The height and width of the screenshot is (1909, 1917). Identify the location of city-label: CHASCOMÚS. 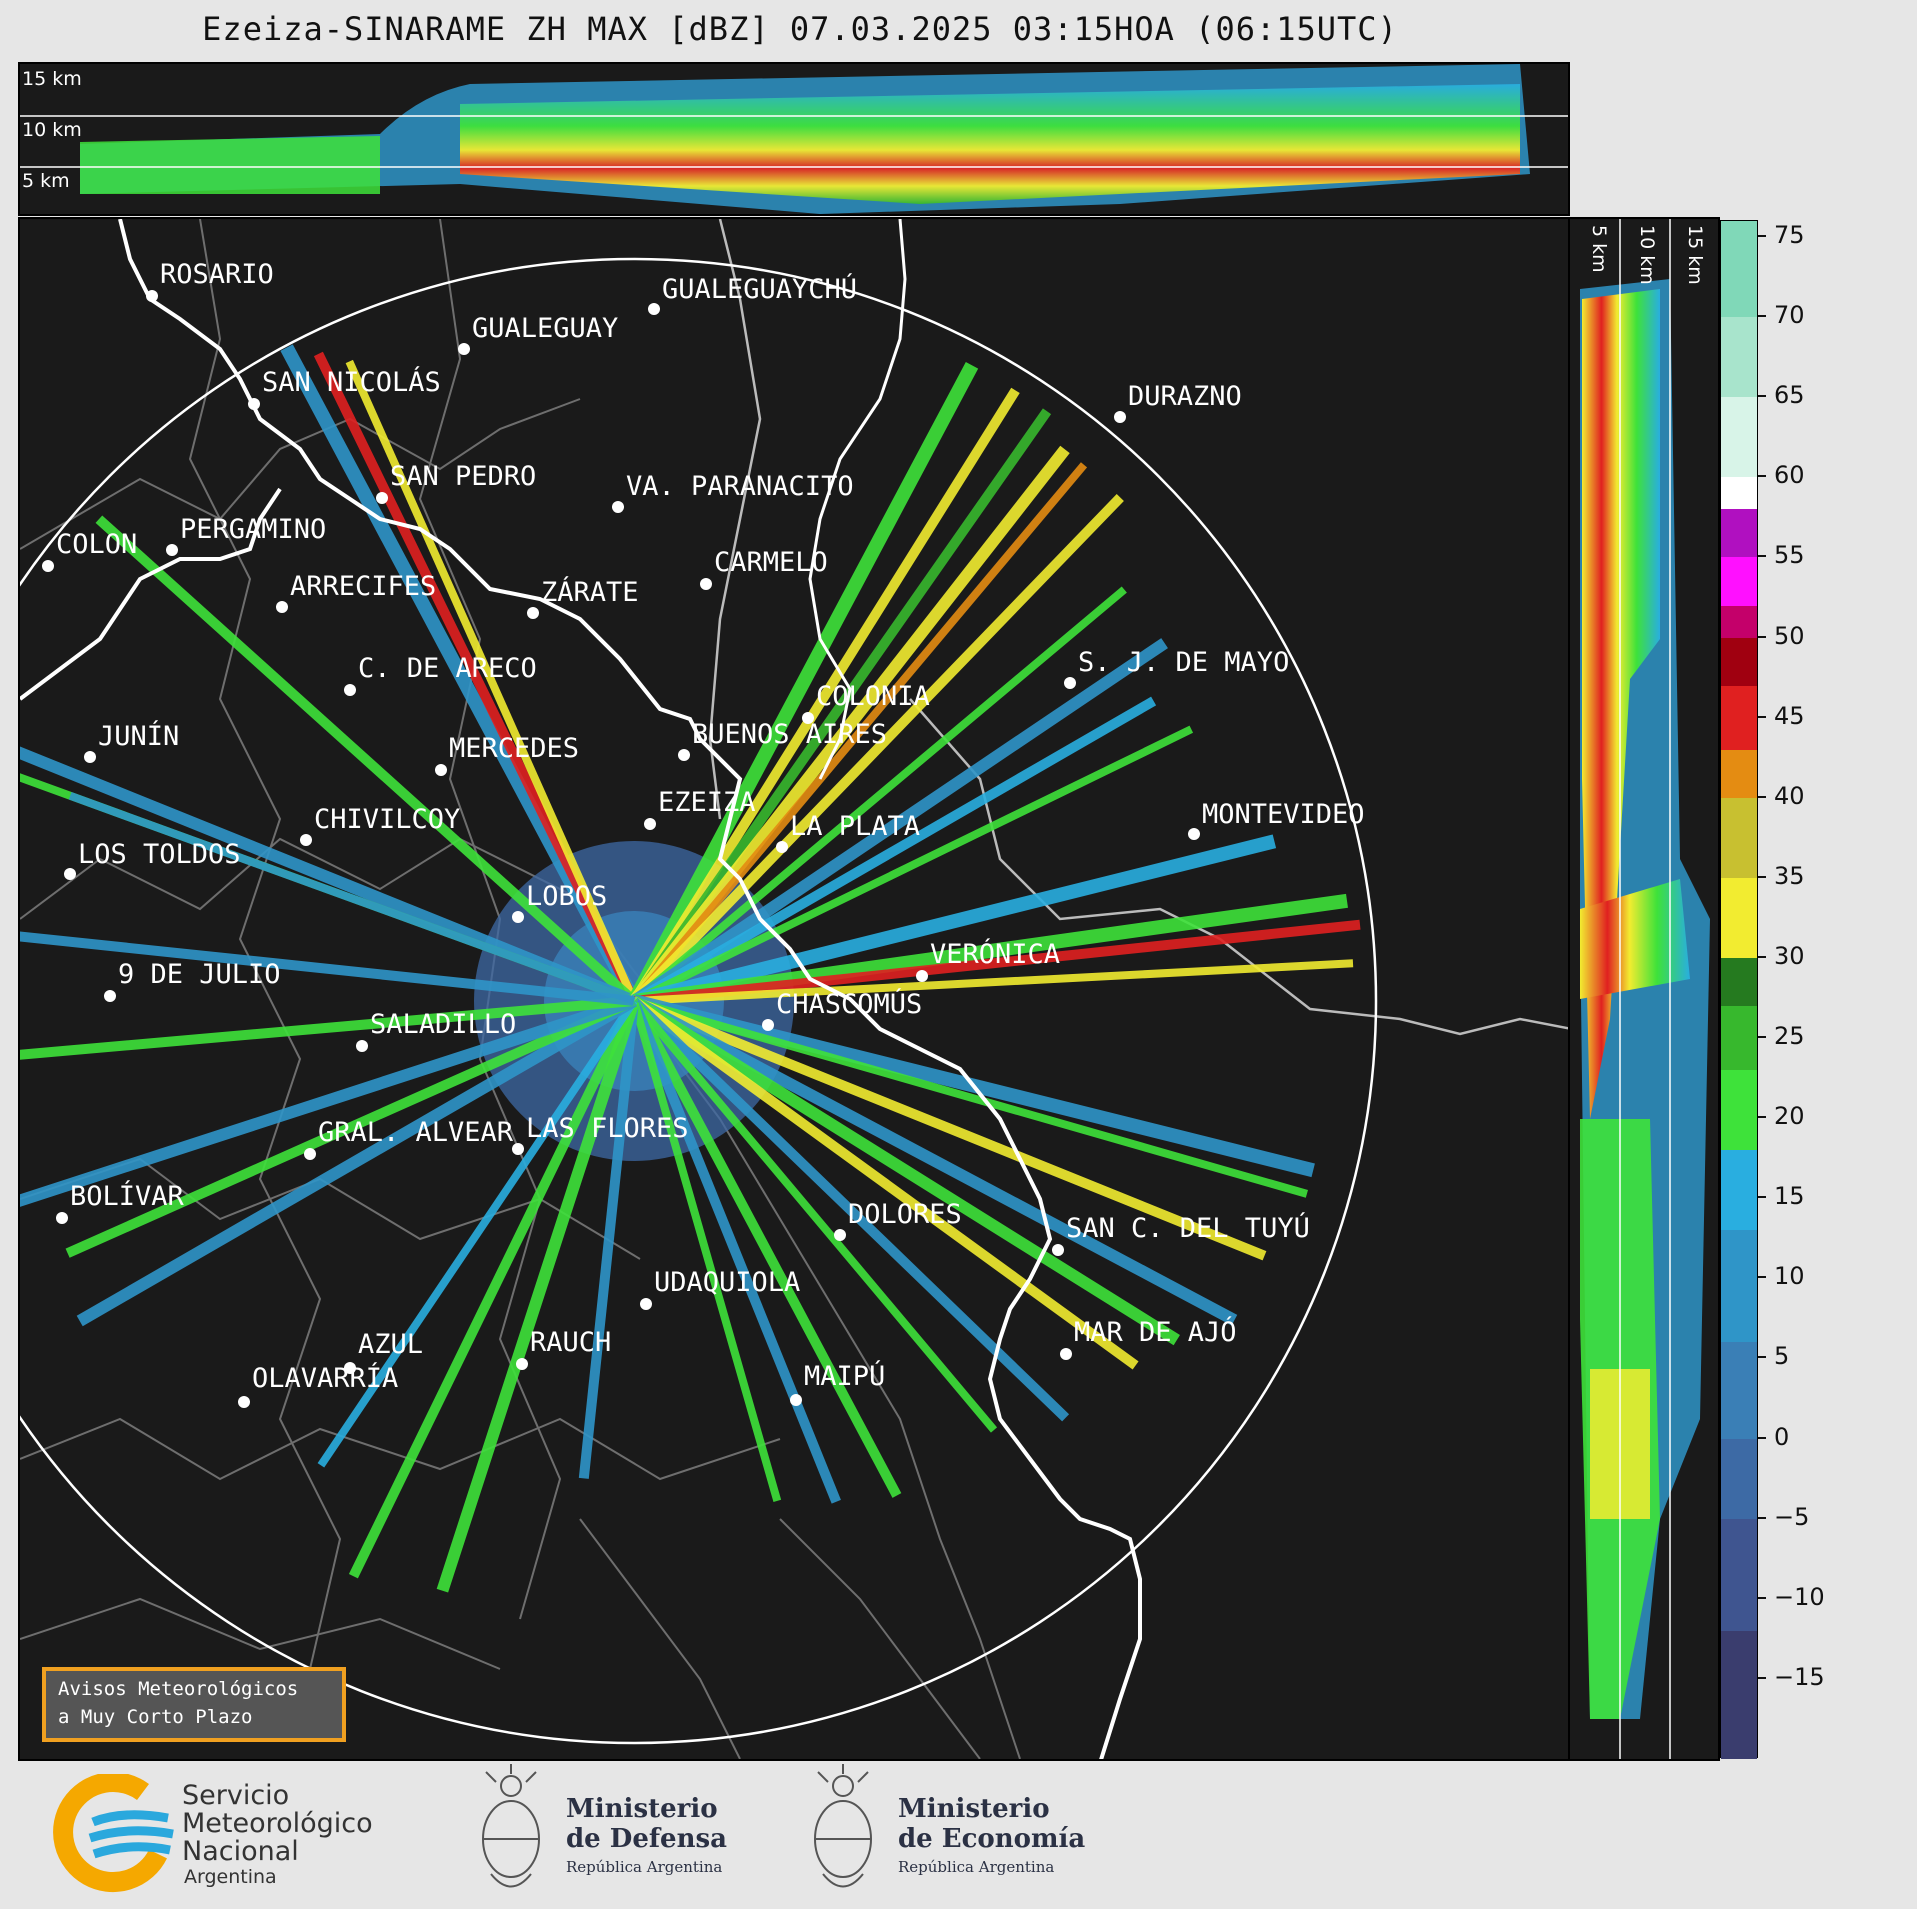
(849, 1004).